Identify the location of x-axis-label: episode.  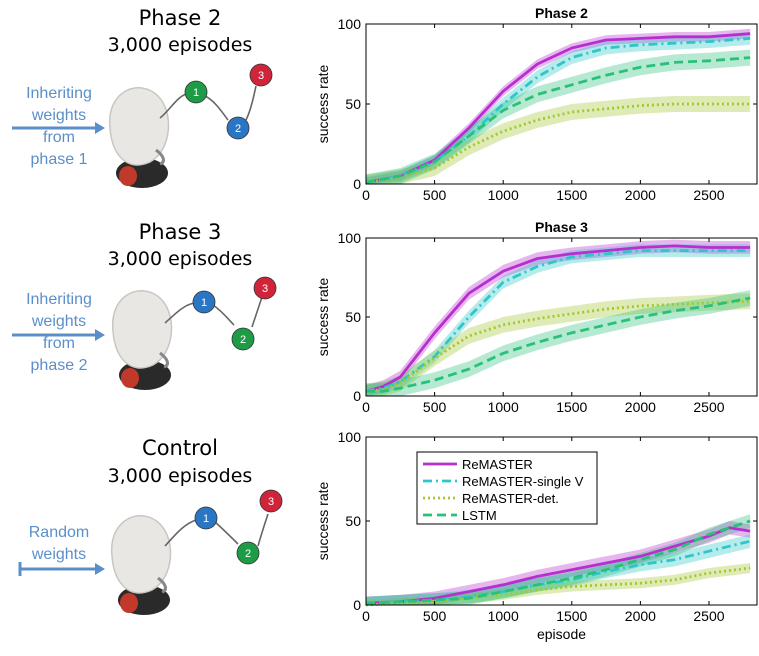
(561, 634).